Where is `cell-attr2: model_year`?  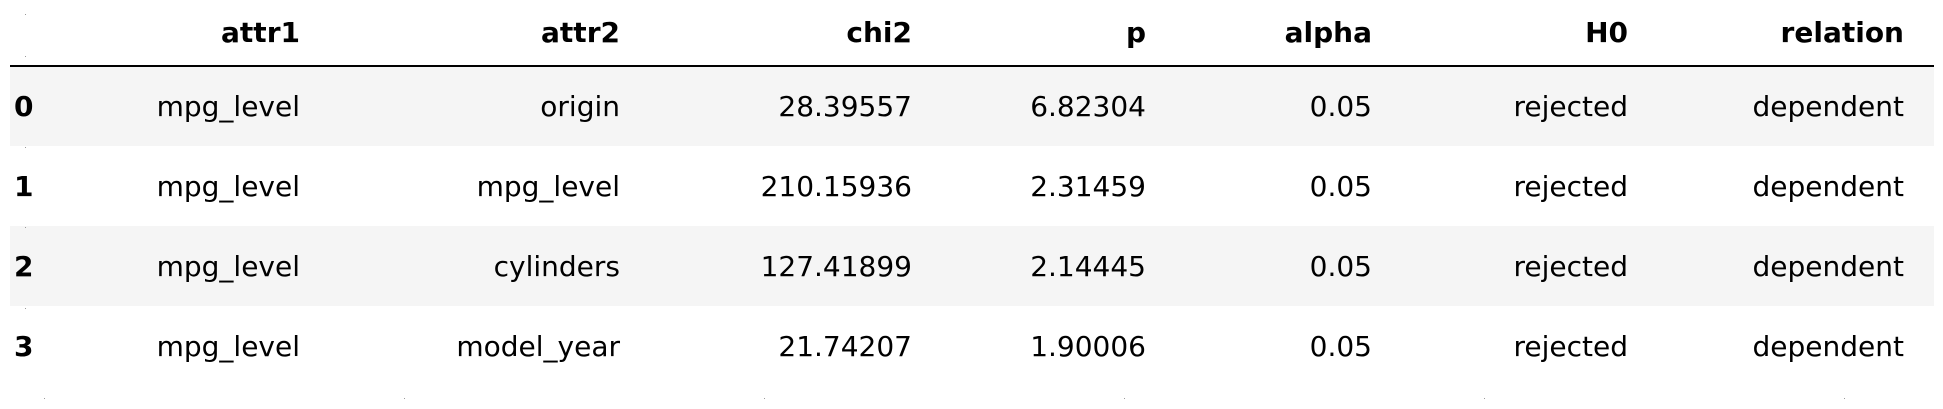
cell-attr2: model_year is located at coordinates (538, 346).